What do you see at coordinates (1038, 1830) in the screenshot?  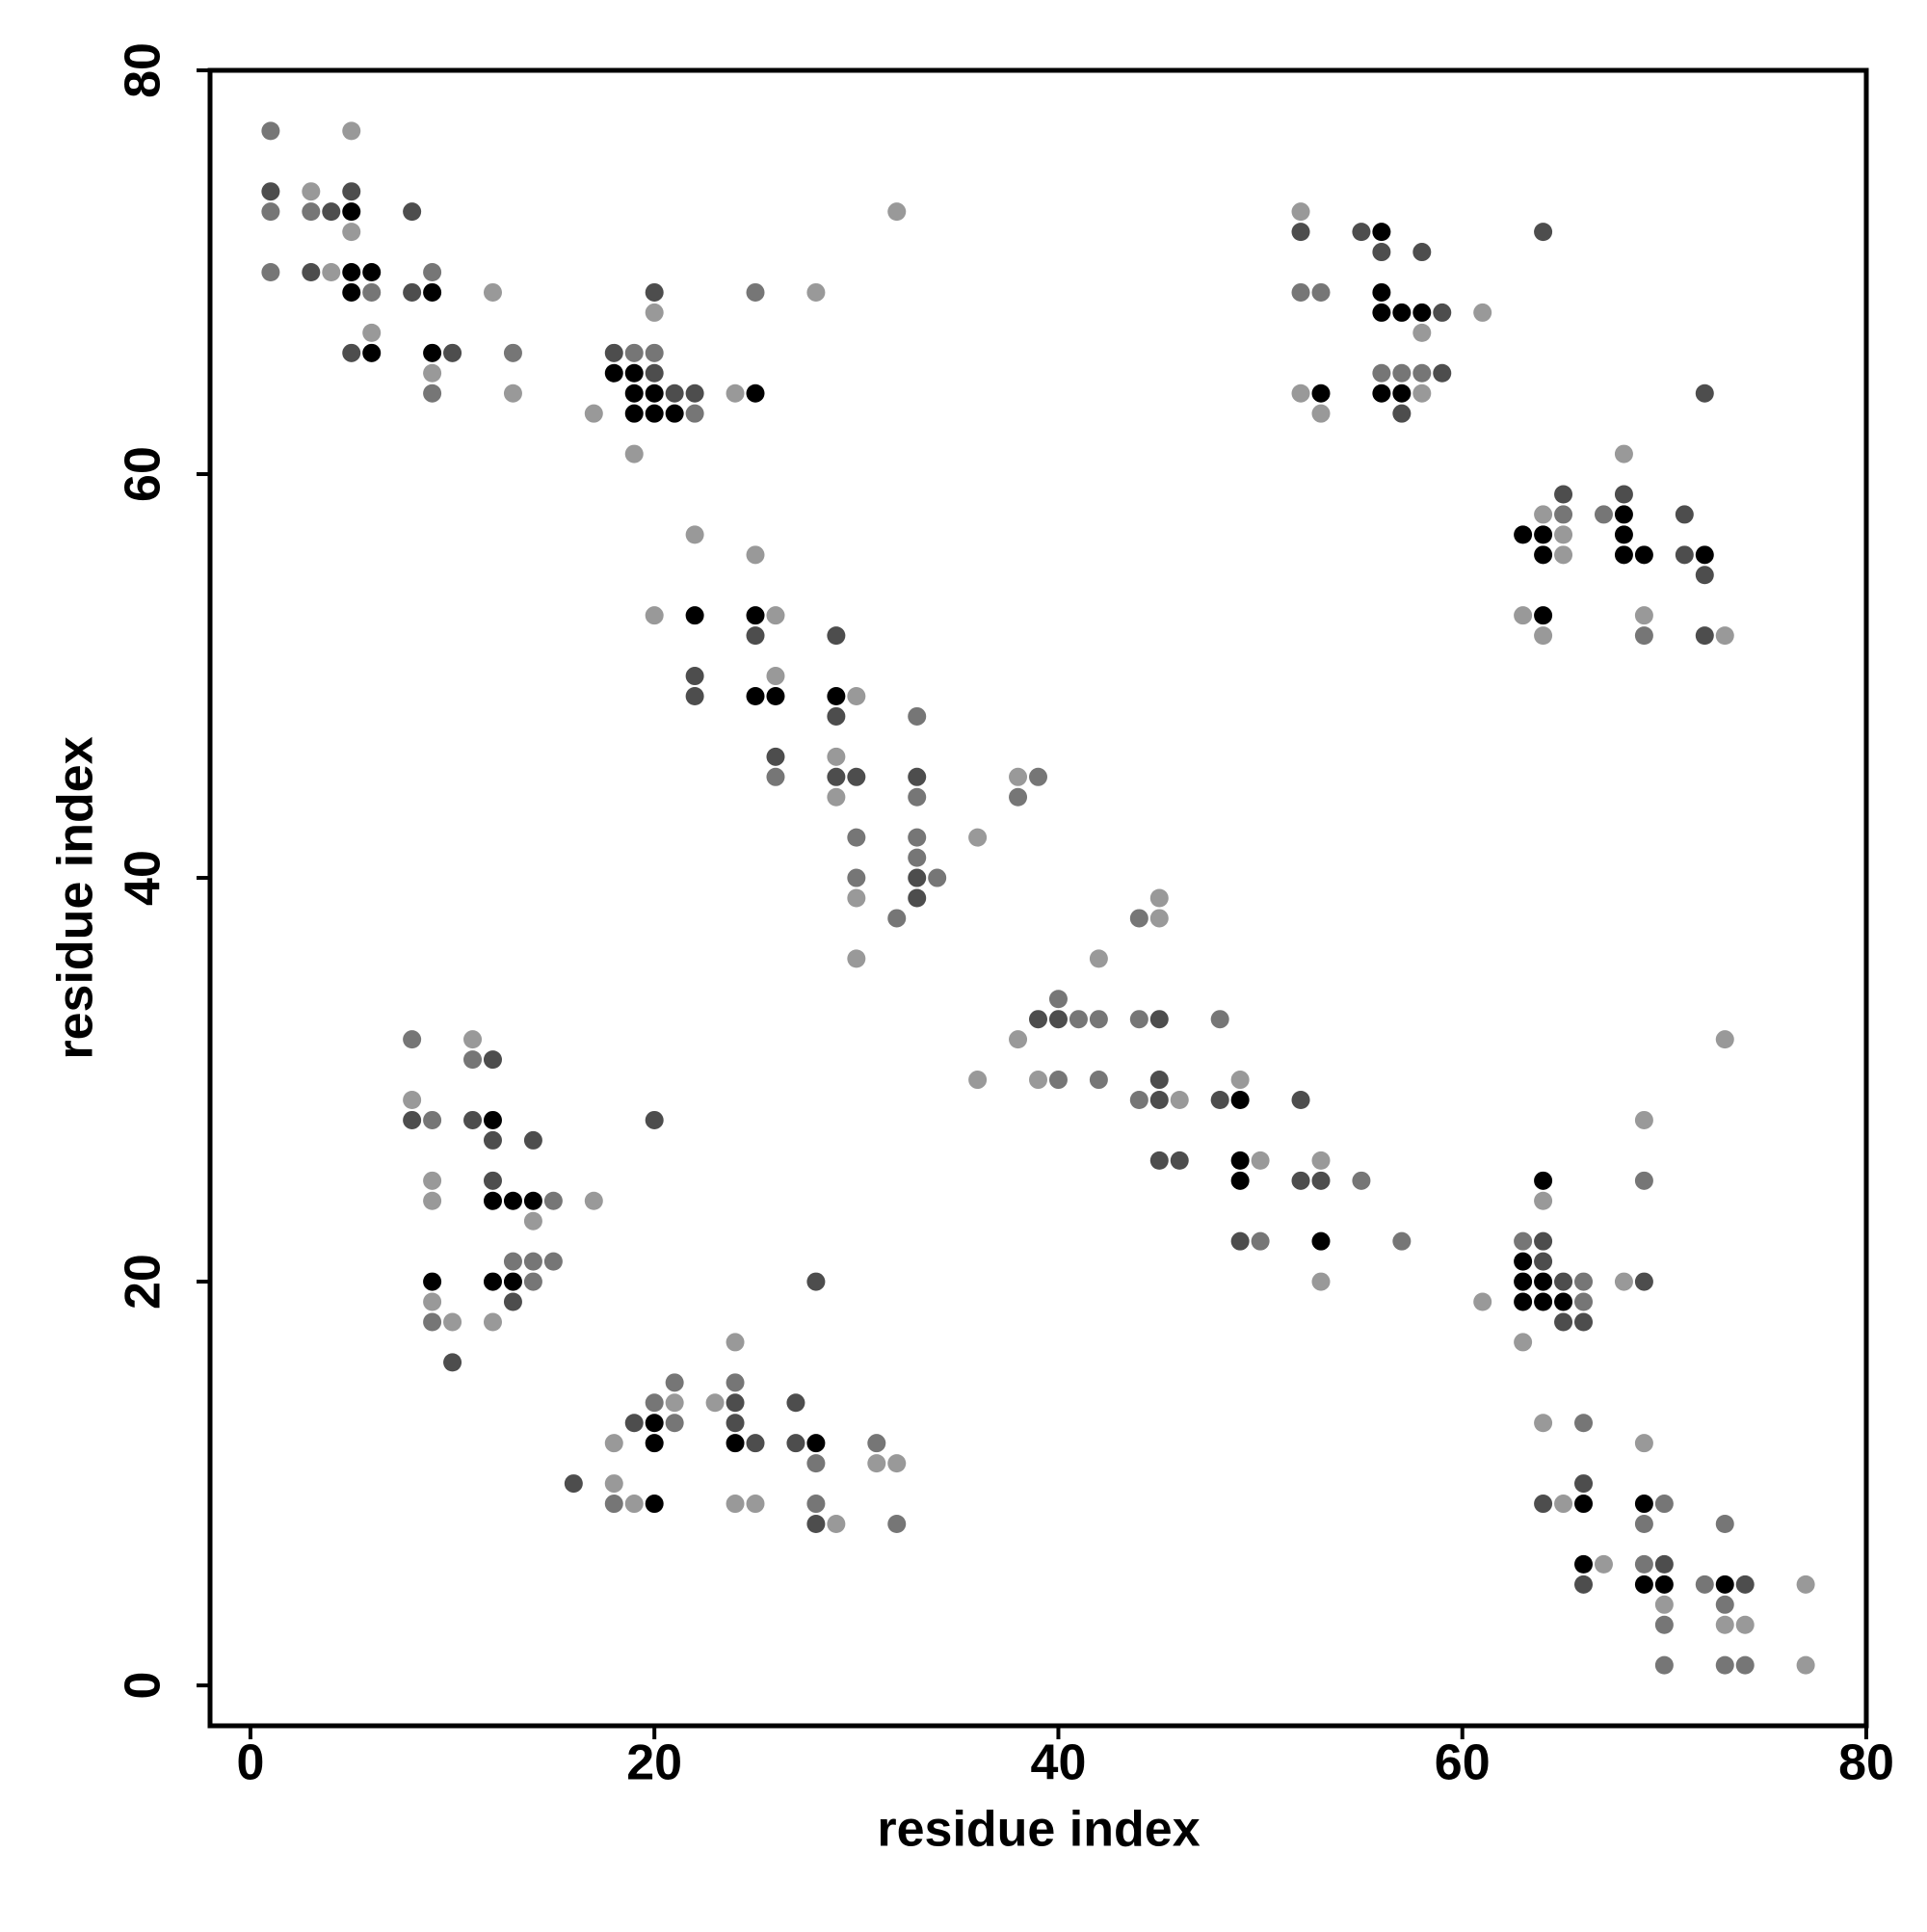 I see `x-axis-title: residue index` at bounding box center [1038, 1830].